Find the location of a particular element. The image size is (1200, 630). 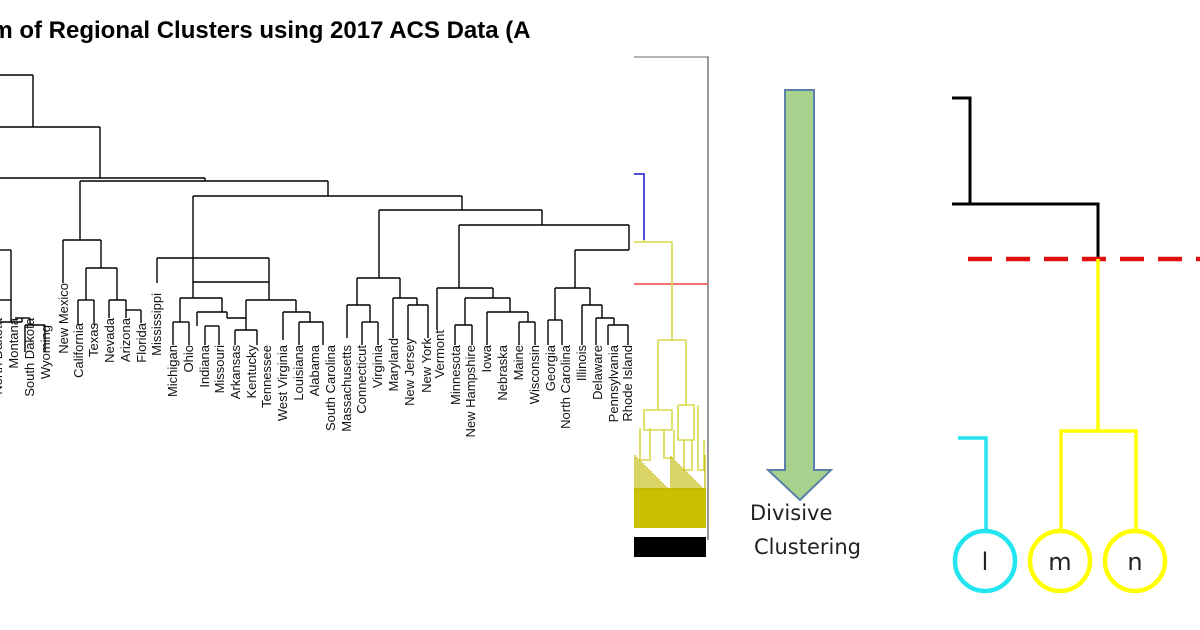

leaf-l: l is located at coordinates (985, 561).